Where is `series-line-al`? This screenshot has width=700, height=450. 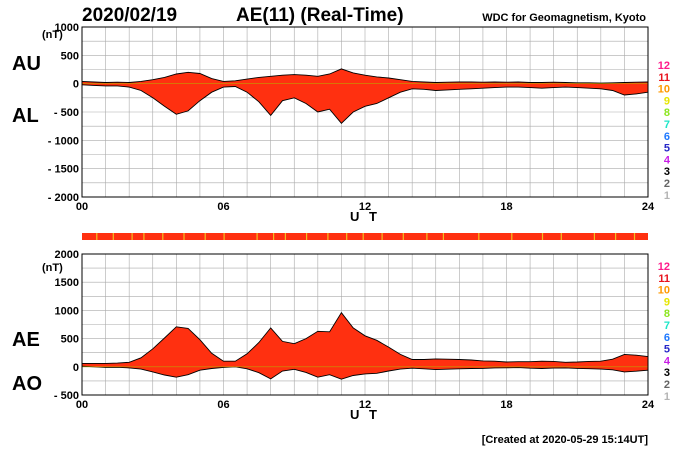 series-line-al is located at coordinates (365, 104).